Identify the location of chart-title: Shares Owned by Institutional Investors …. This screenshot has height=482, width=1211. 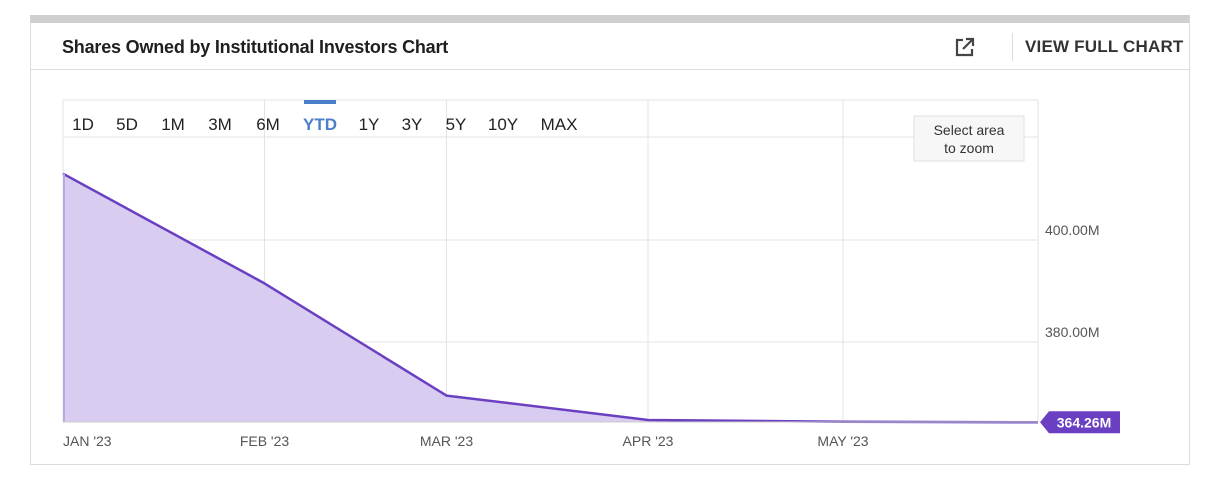
(255, 47).